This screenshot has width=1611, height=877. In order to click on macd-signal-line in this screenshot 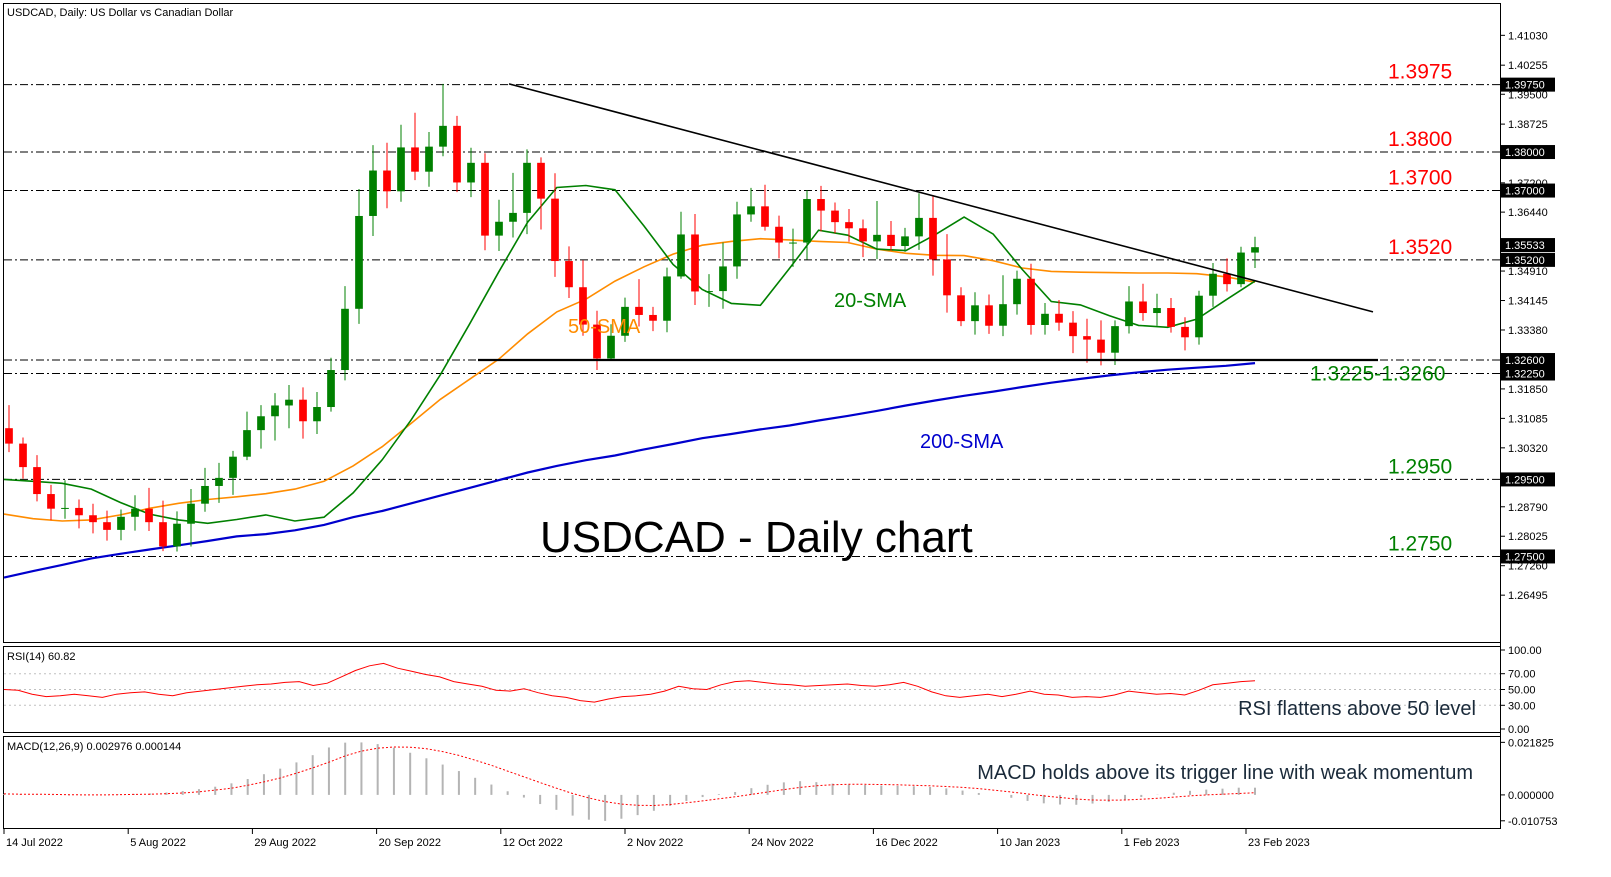, I will do `click(629, 776)`.